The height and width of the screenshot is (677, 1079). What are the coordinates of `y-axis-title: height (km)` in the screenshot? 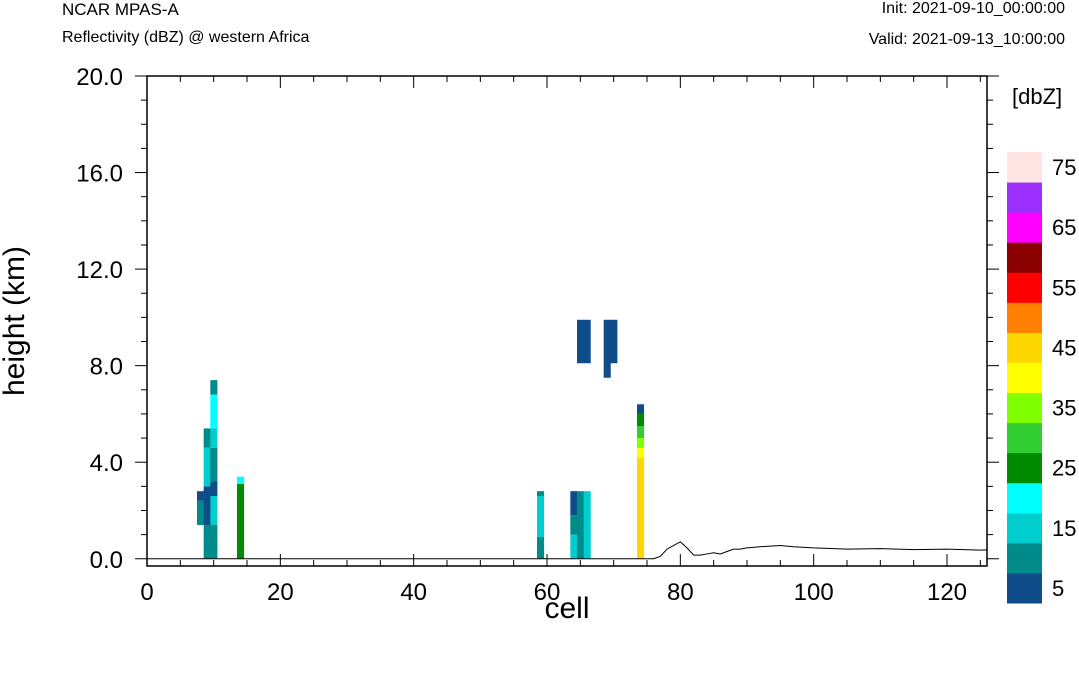 It's located at (15, 321).